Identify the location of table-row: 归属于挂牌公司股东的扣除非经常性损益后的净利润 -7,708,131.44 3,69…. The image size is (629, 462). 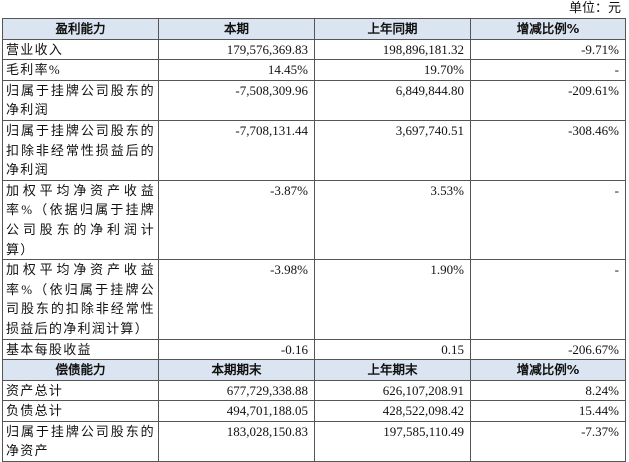
(314, 150).